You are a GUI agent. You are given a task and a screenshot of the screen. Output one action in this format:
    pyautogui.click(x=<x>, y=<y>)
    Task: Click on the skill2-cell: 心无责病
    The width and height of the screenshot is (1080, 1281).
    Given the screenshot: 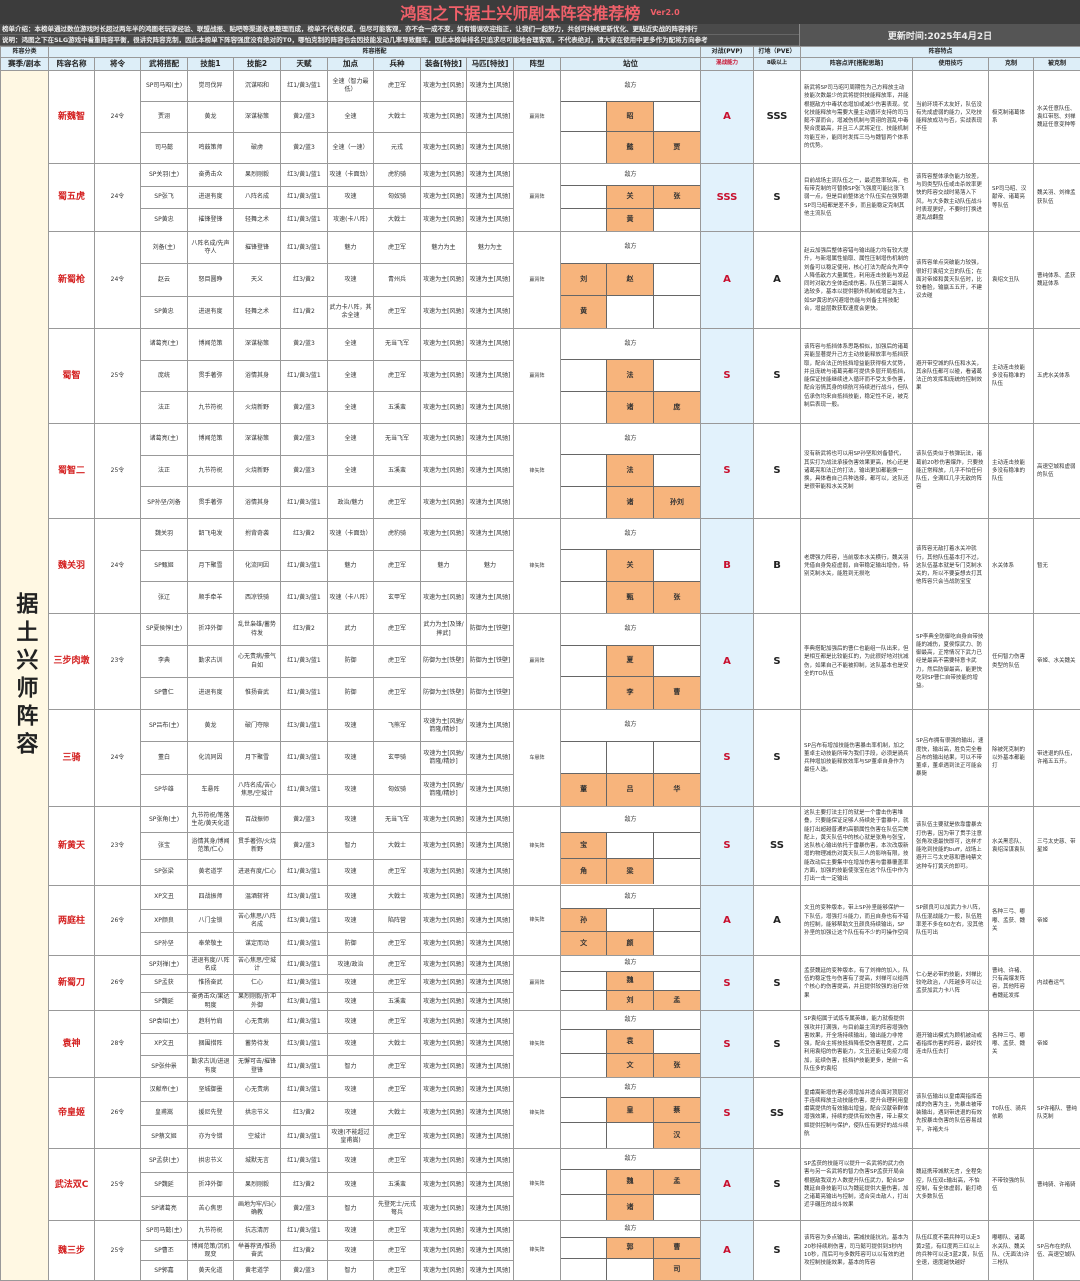 What is the action you would take?
    pyautogui.click(x=257, y=1022)
    